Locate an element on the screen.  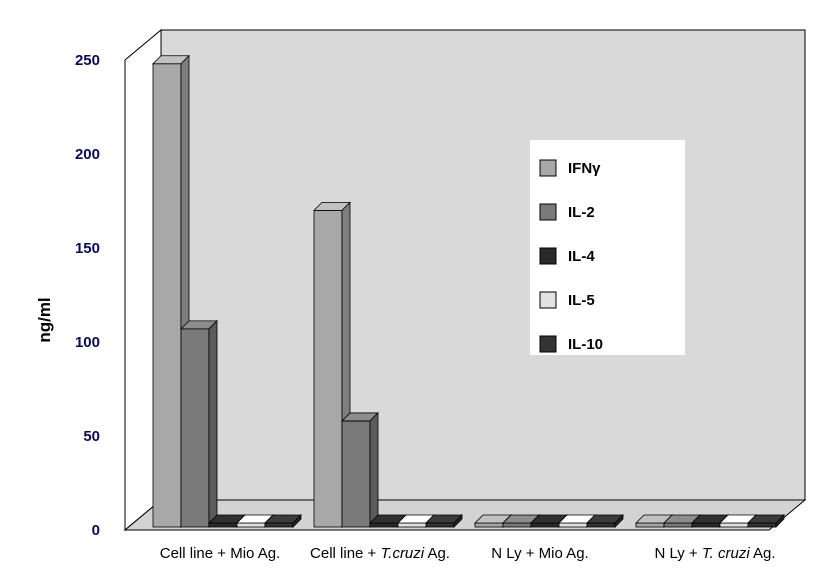
legend: IFNγ IL-2 IL-4 IL-5 IL-10 is located at coordinates (607, 247).